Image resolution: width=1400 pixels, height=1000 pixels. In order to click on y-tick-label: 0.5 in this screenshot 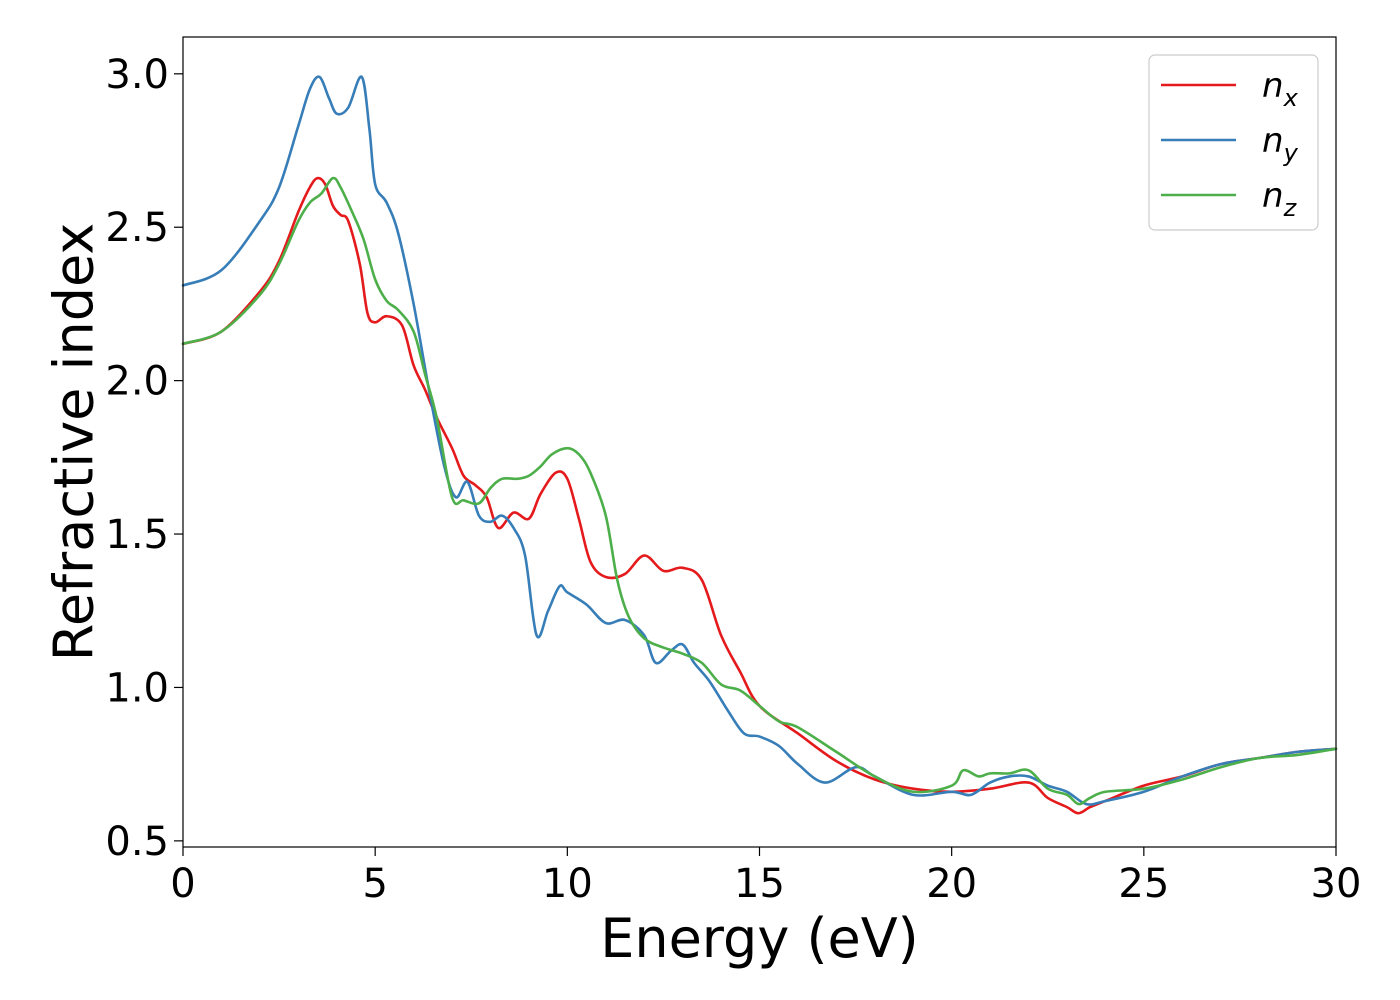, I will do `click(137, 842)`.